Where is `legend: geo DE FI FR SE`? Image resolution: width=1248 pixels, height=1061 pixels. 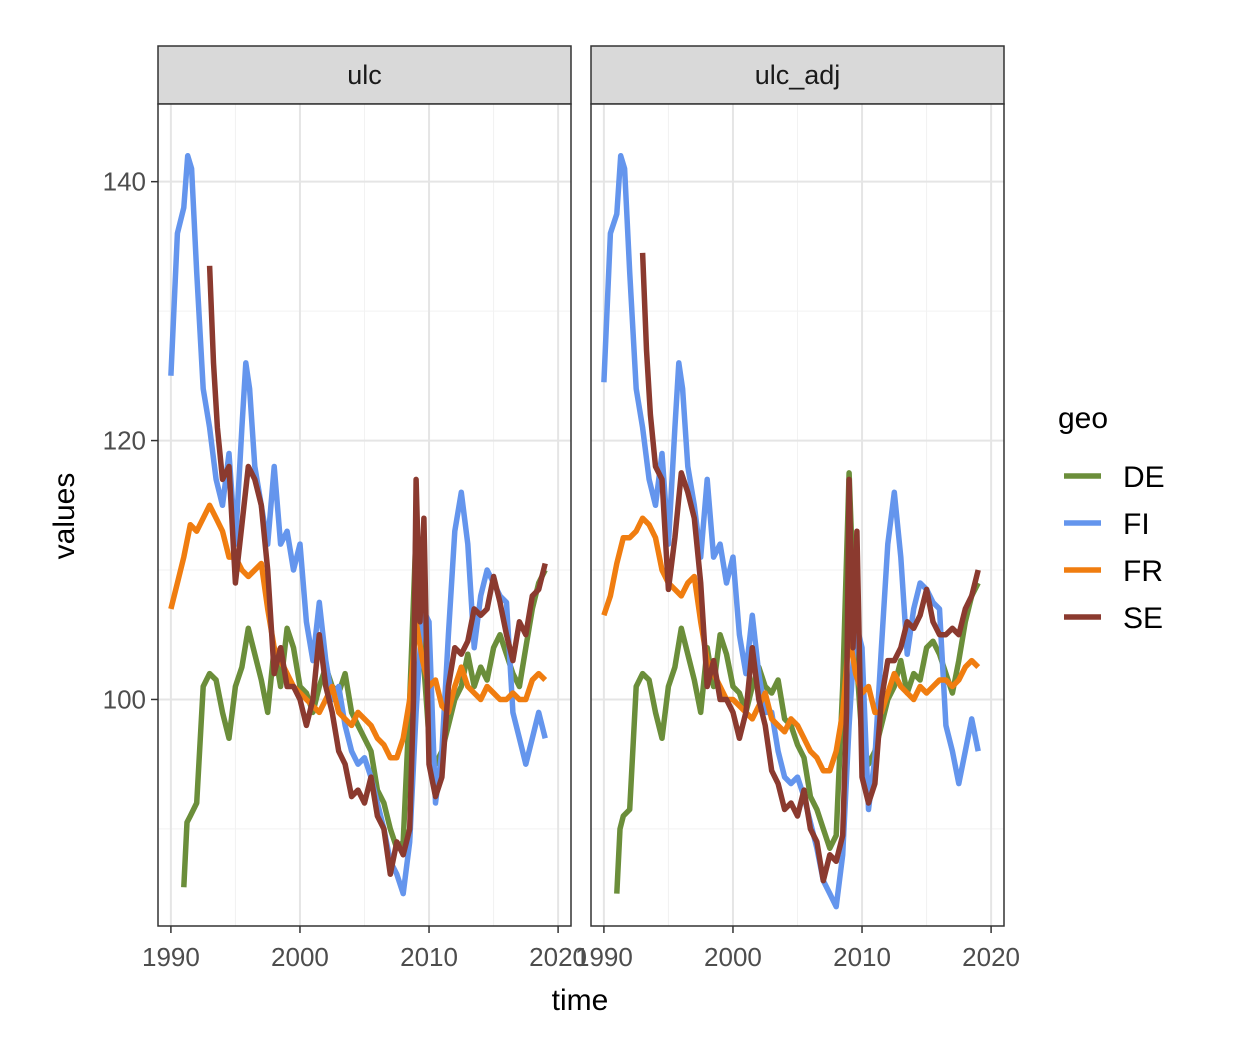
legend: geo DE FI FR SE is located at coordinates (1111, 518).